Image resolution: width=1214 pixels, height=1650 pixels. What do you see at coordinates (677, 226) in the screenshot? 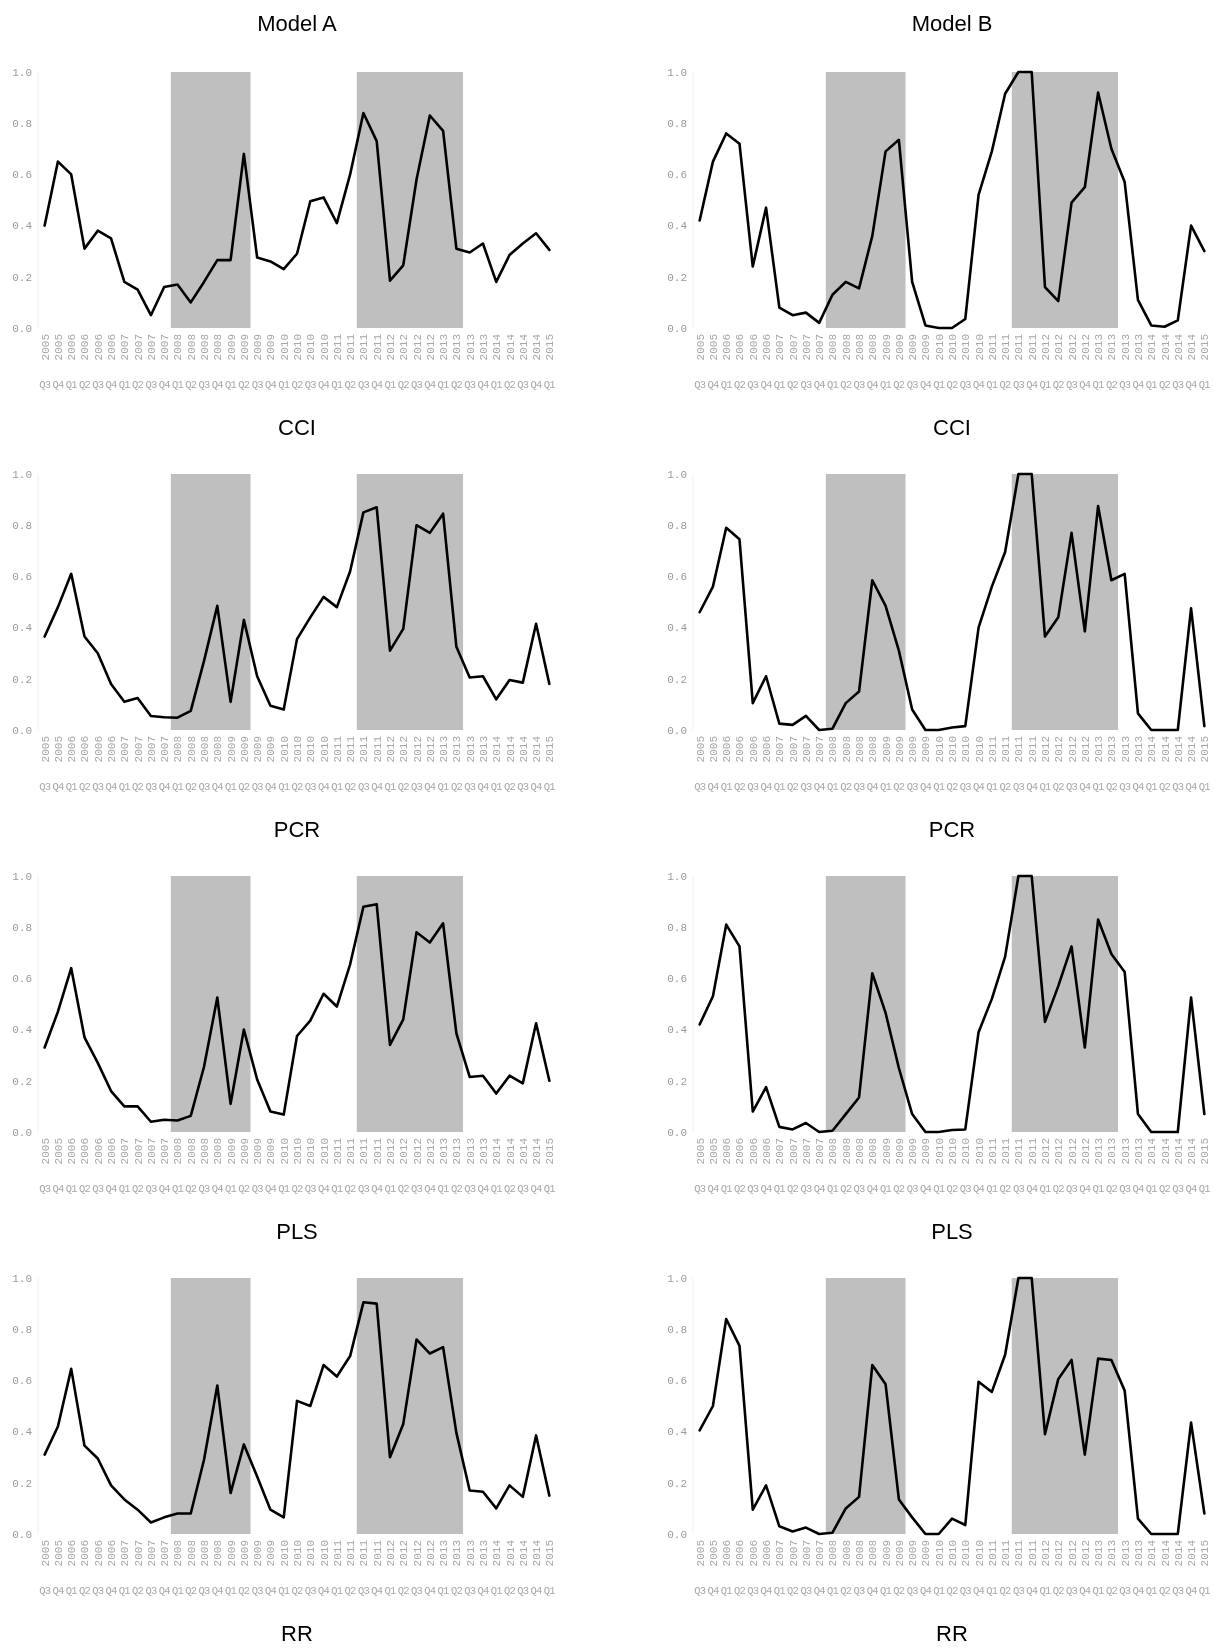
I see `y-tick-label: 0.4` at bounding box center [677, 226].